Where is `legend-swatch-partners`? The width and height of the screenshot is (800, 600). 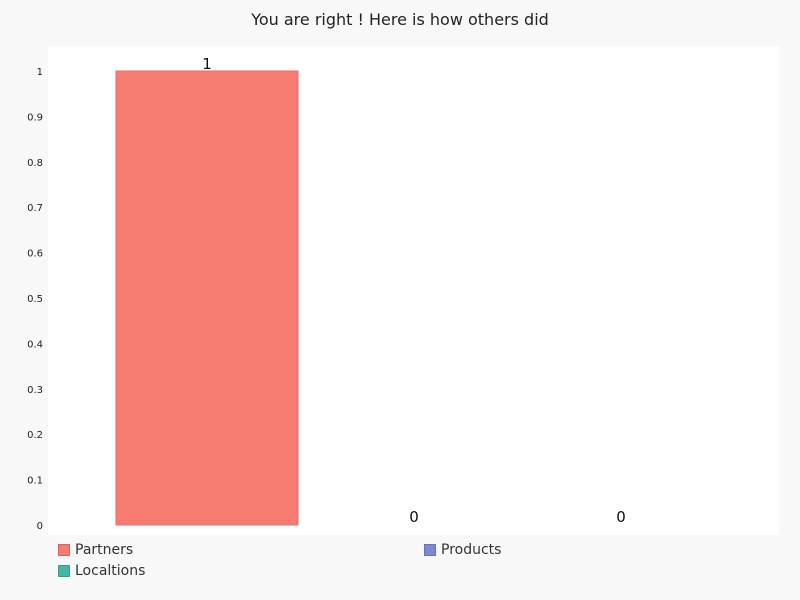 legend-swatch-partners is located at coordinates (64, 550).